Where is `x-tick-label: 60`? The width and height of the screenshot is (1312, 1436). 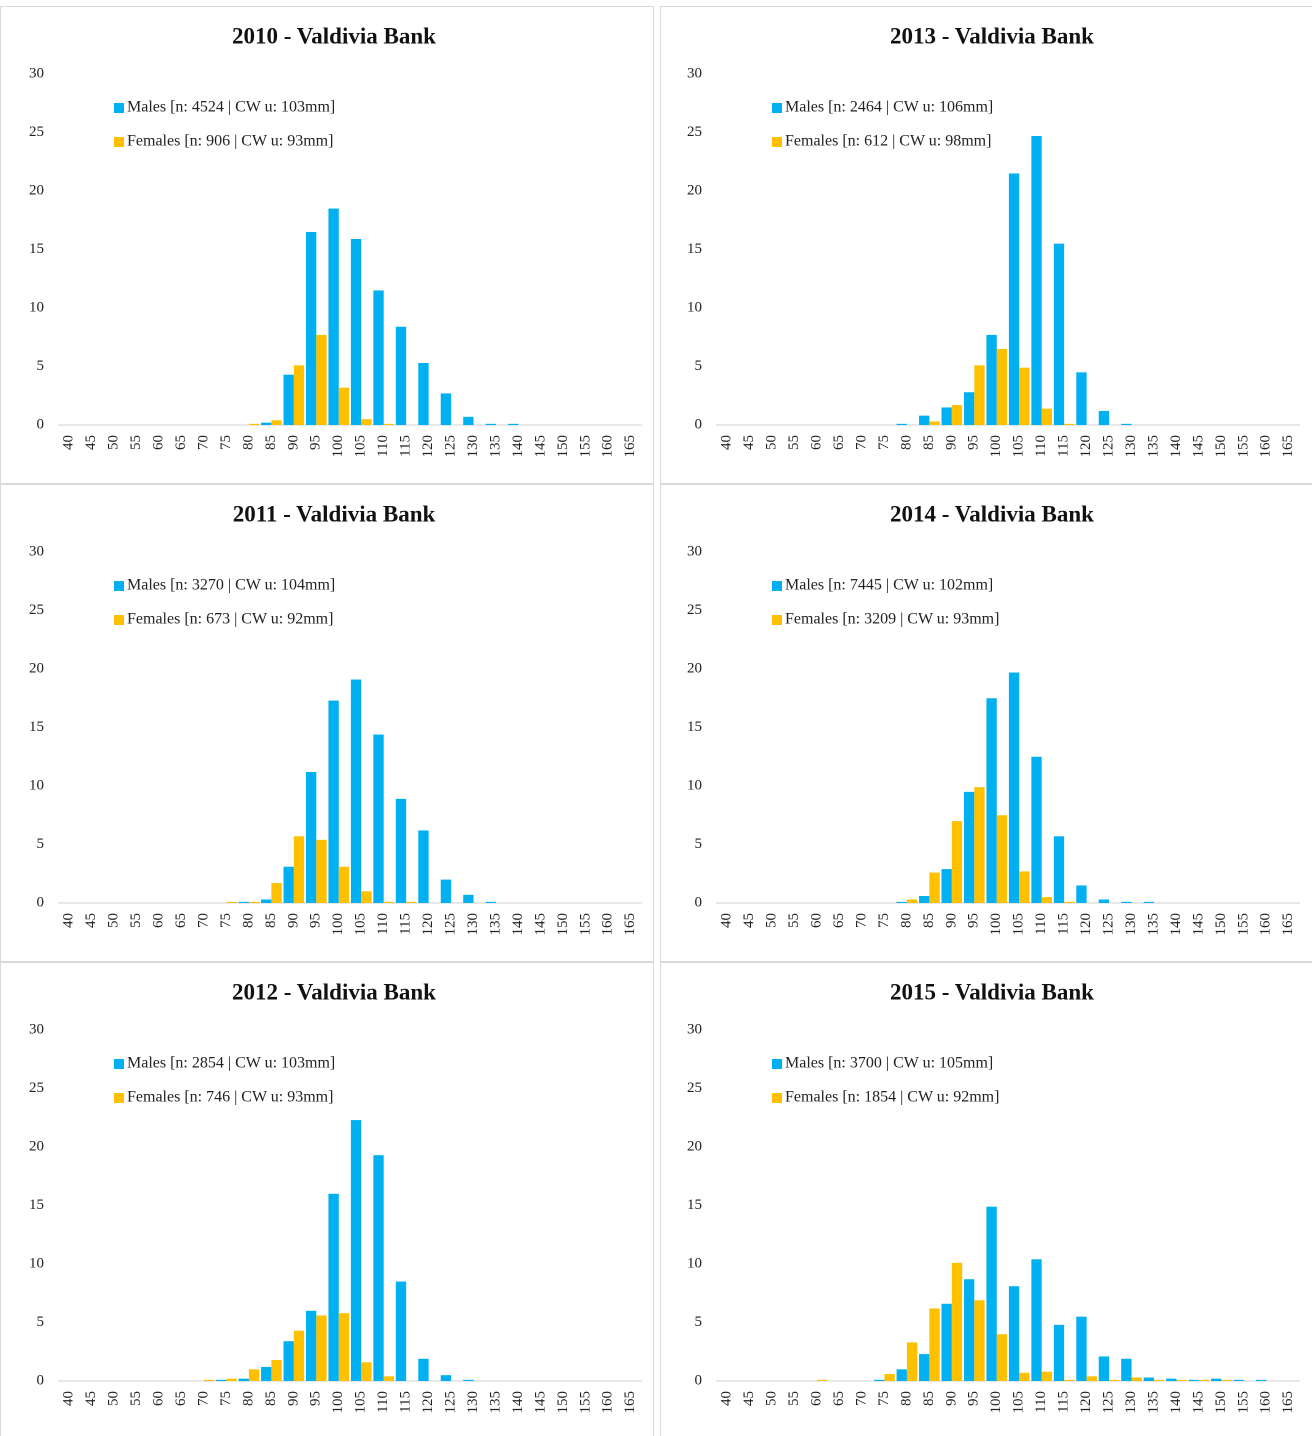 x-tick-label: 60 is located at coordinates (817, 442).